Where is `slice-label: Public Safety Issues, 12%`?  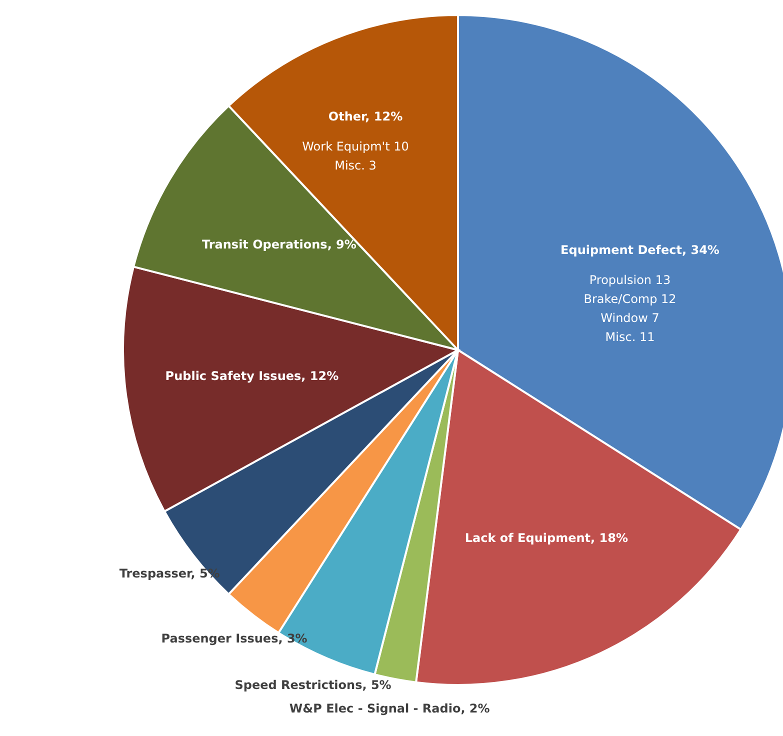 slice-label: Public Safety Issues, 12% is located at coordinates (252, 376).